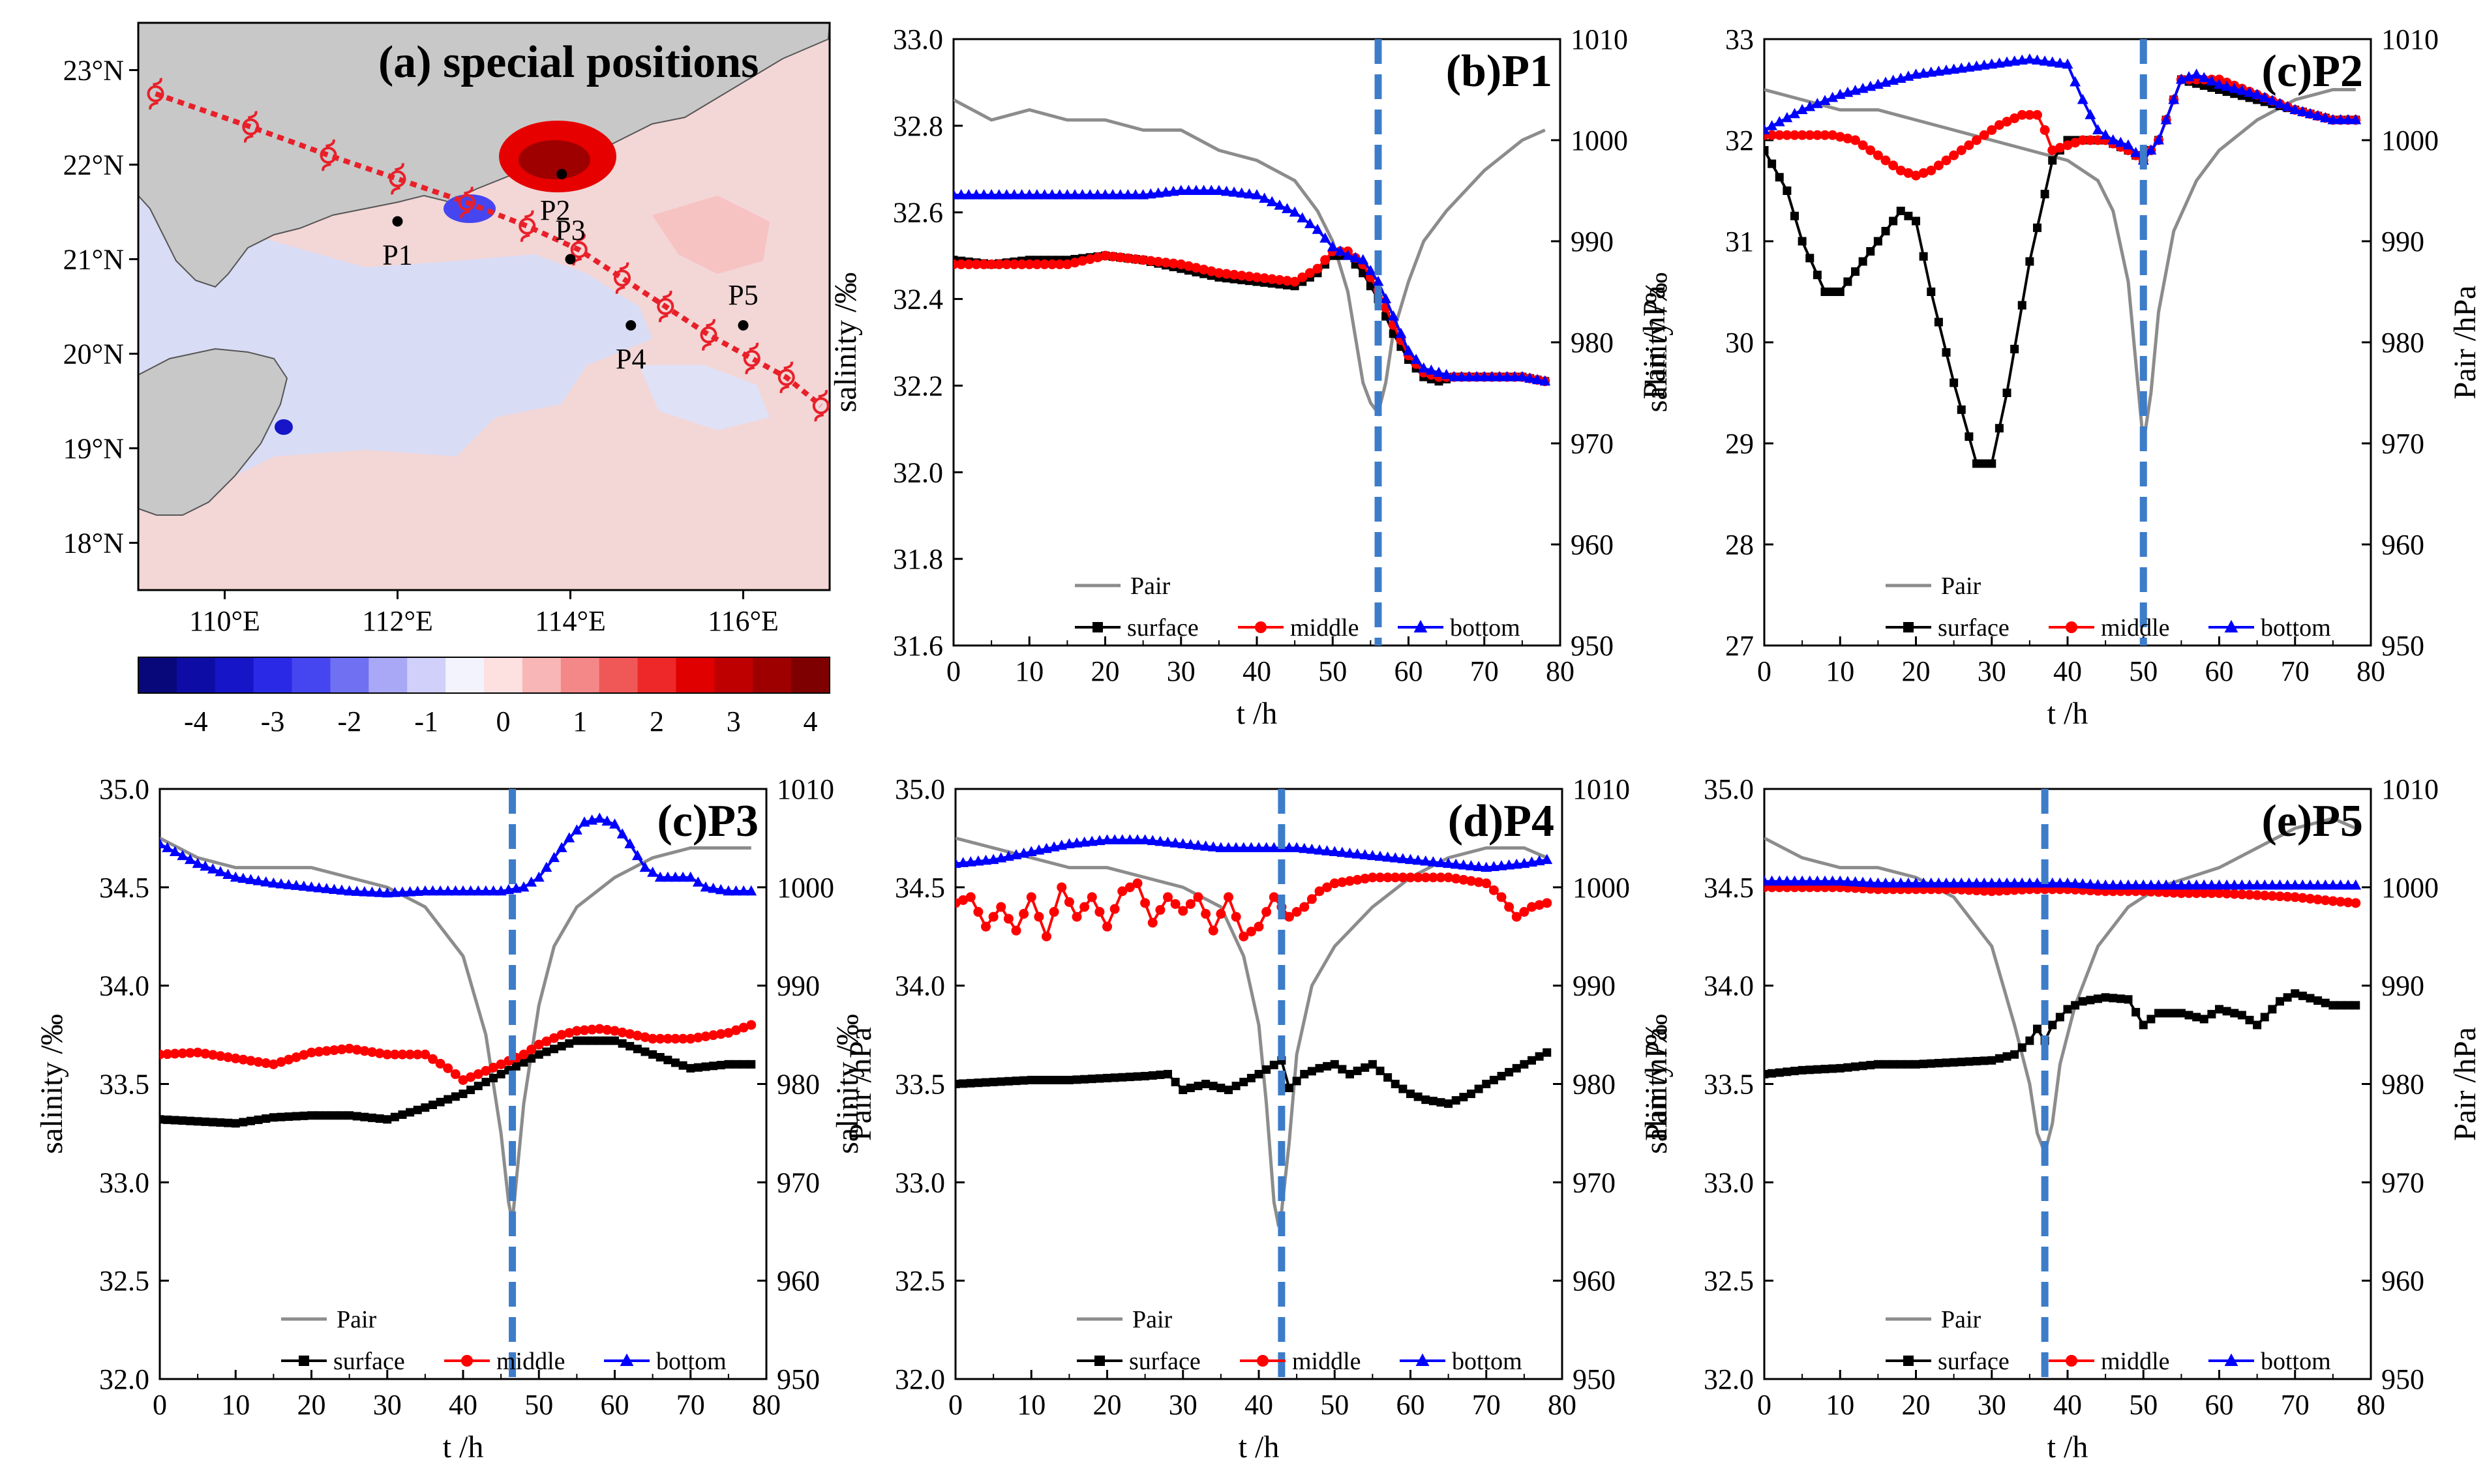 This screenshot has width=2485, height=1484. What do you see at coordinates (568, 62) in the screenshot?
I see `map-title: (a) special positions` at bounding box center [568, 62].